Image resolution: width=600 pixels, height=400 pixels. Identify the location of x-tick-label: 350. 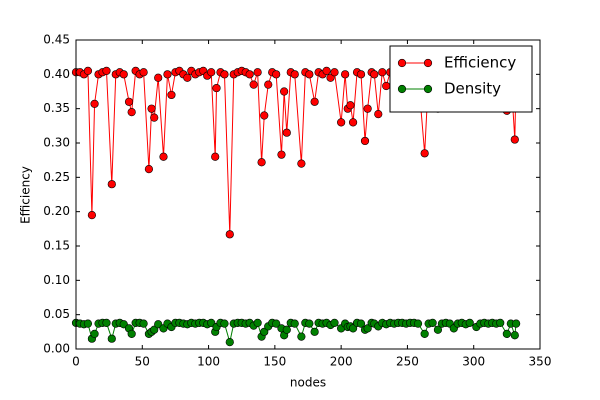
(540, 362).